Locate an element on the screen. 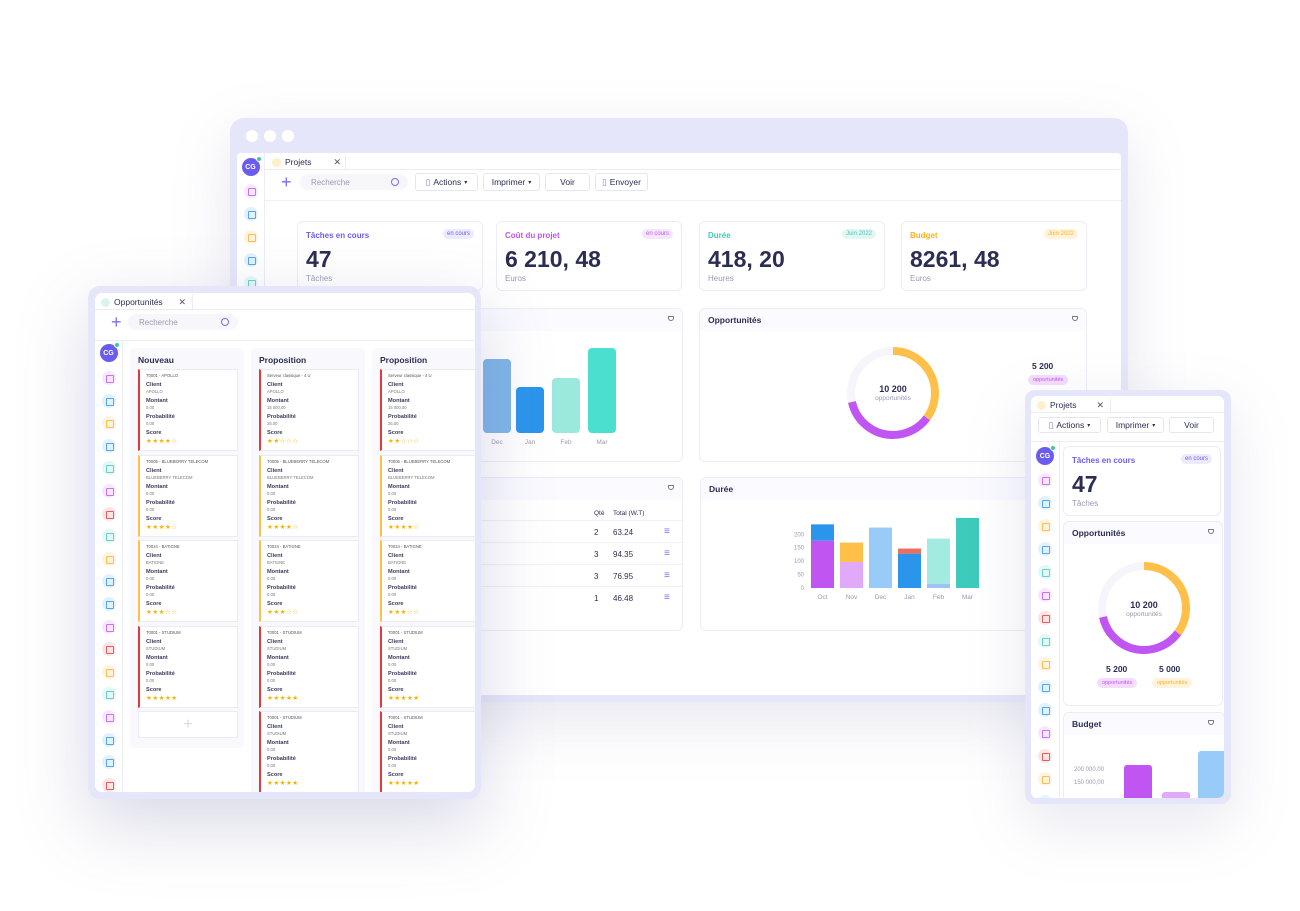 The image size is (1300, 911). building-icon is located at coordinates (108, 739).